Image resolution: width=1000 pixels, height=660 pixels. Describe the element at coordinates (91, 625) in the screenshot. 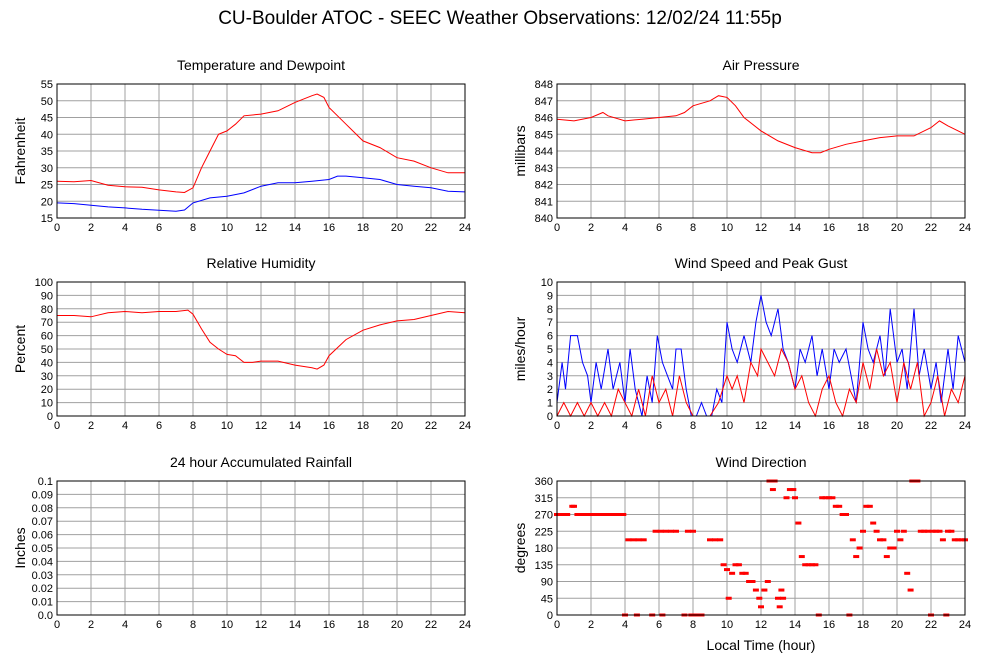

I see `chart-24-hour-accumulated-rainfall-xtick-label: 2` at that location.